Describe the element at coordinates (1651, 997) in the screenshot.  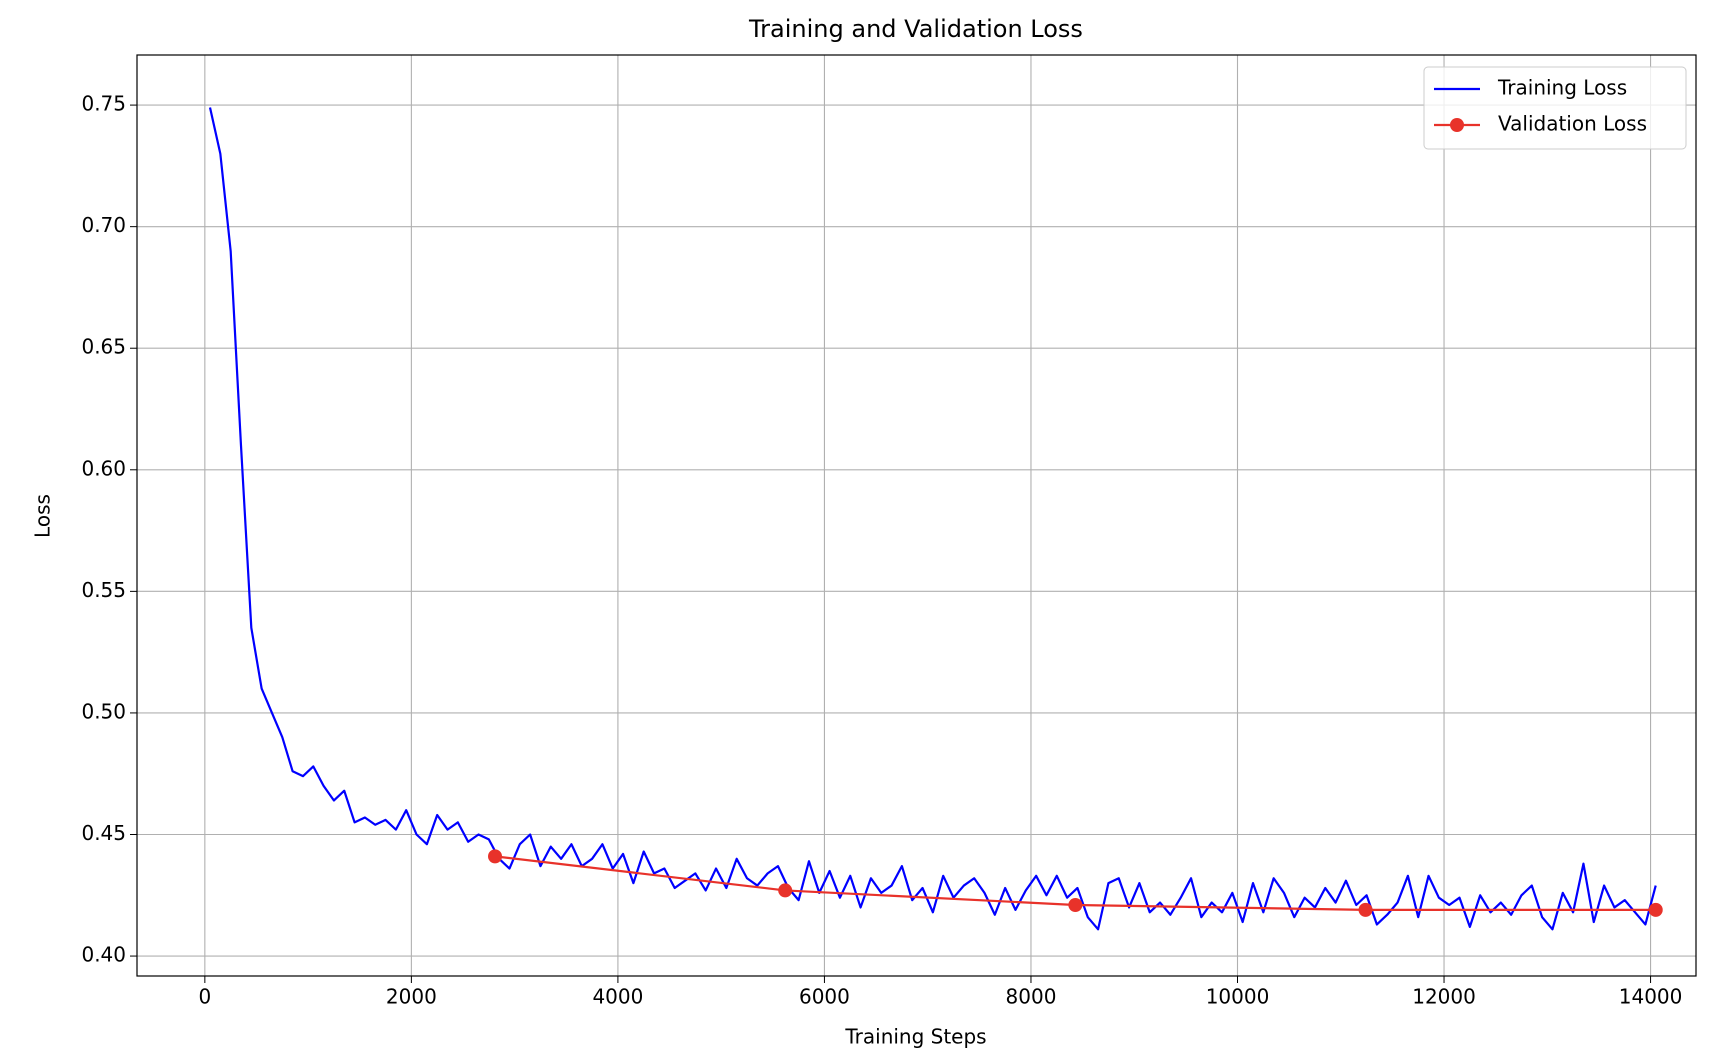
I see `x-tick-label: 14000` at that location.